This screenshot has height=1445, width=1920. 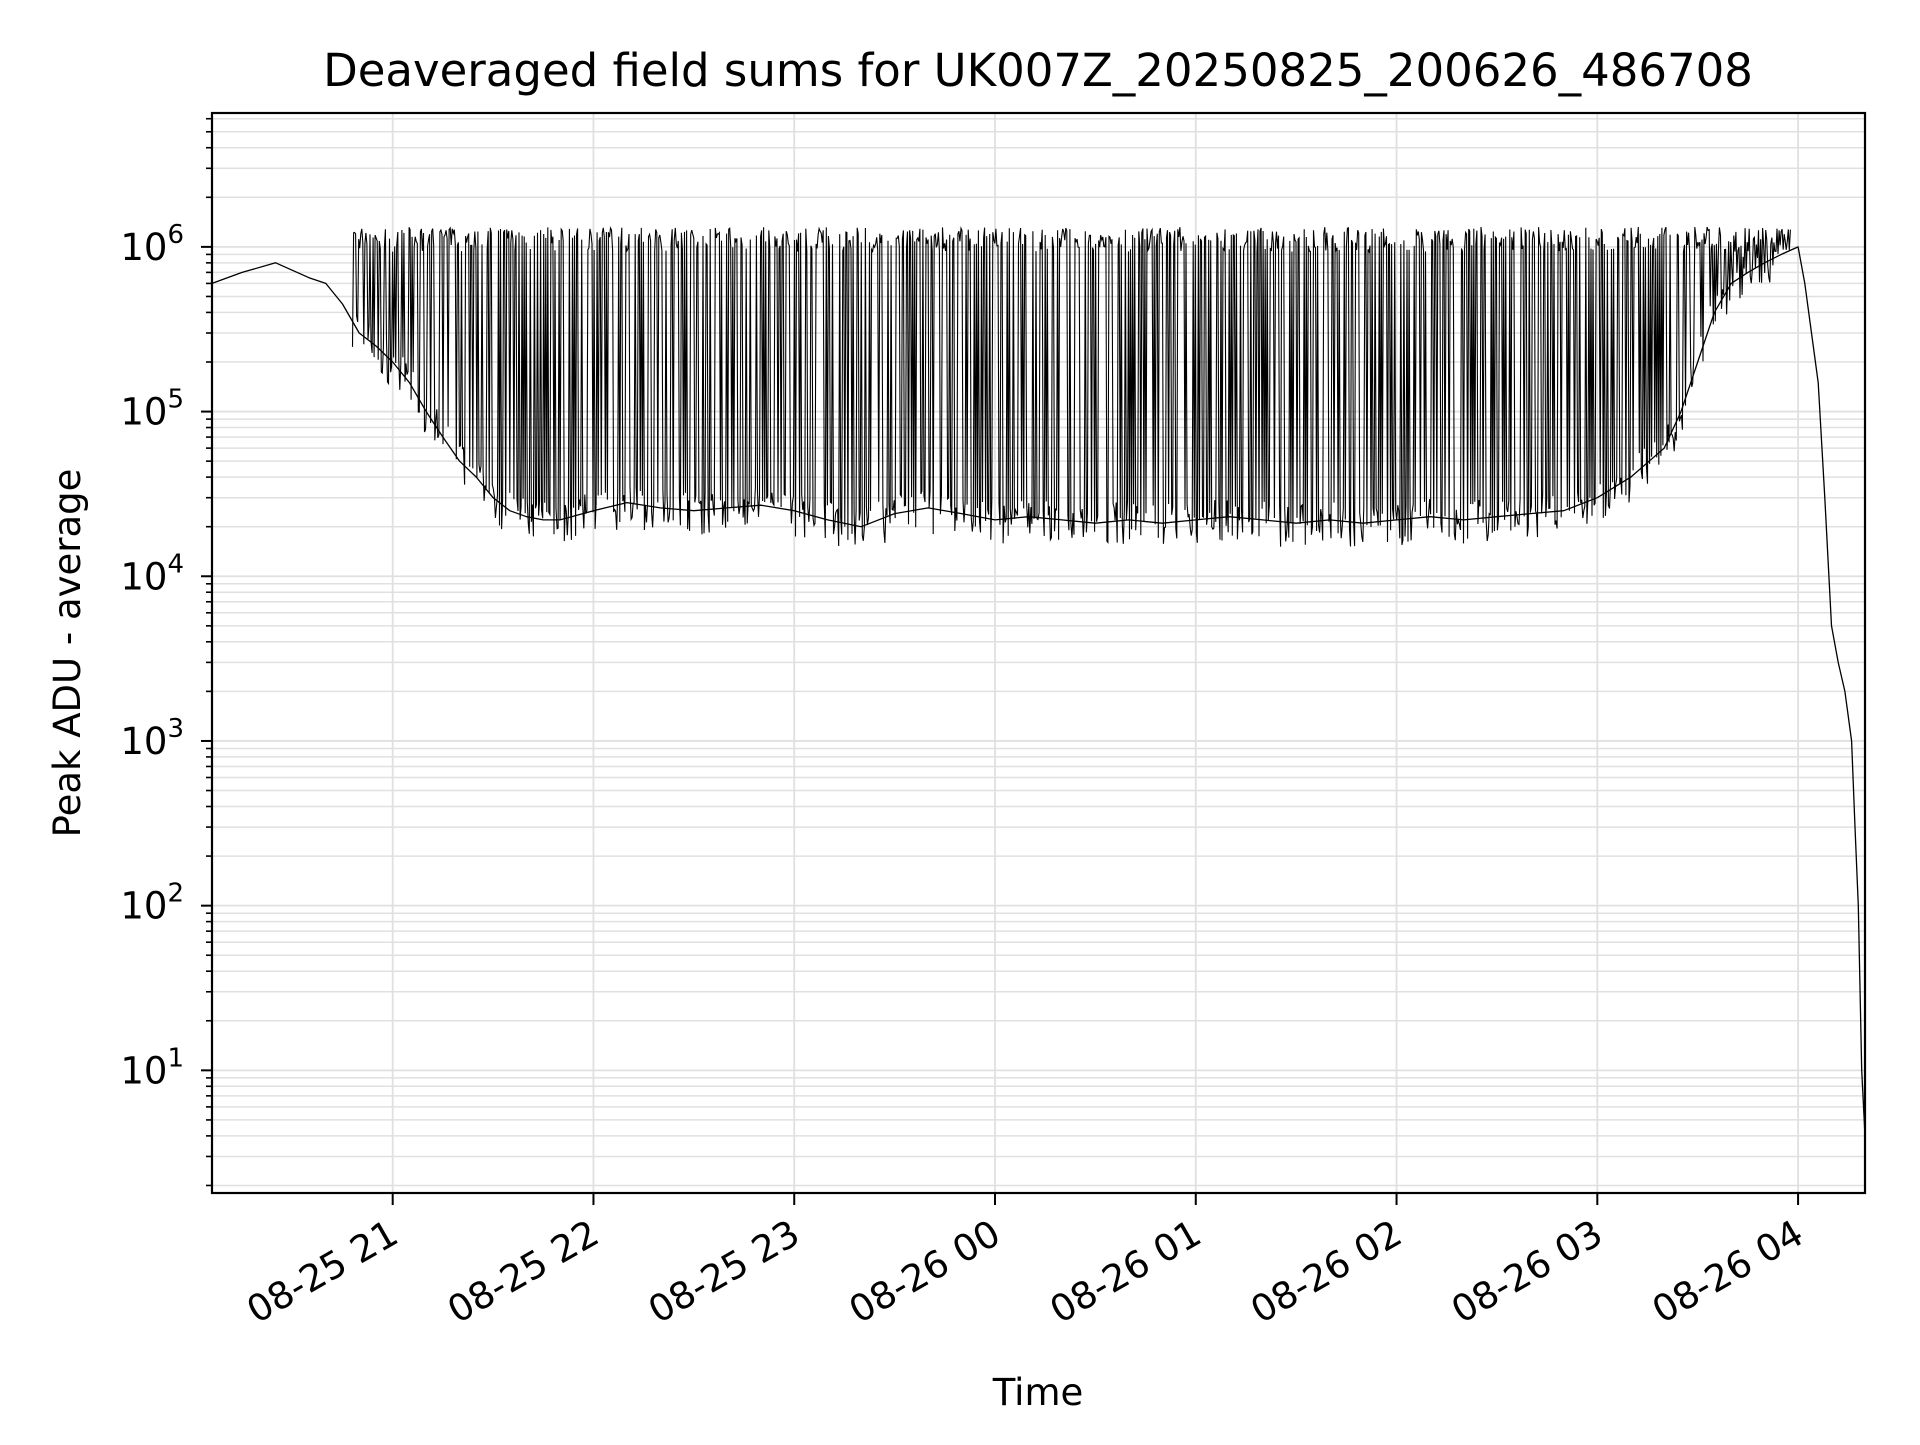 What do you see at coordinates (1038, 1392) in the screenshot?
I see `x-axis-label: Time` at bounding box center [1038, 1392].